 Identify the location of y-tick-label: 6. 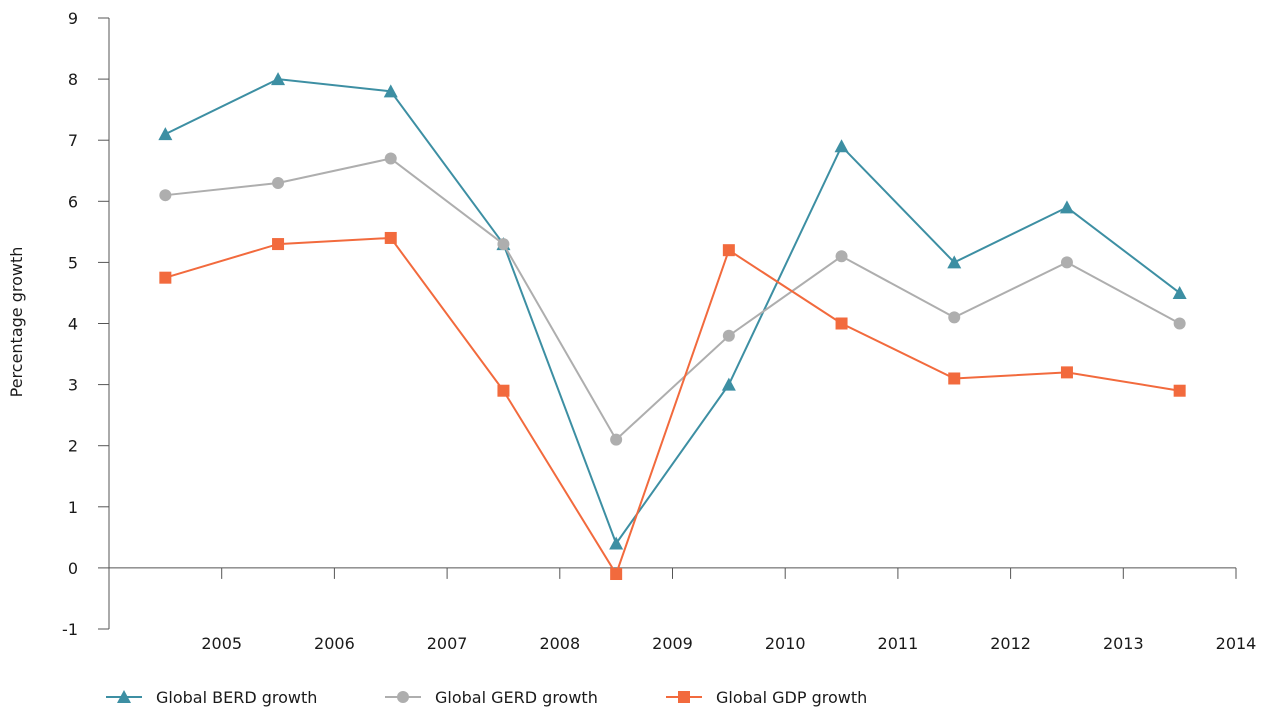
(73, 201).